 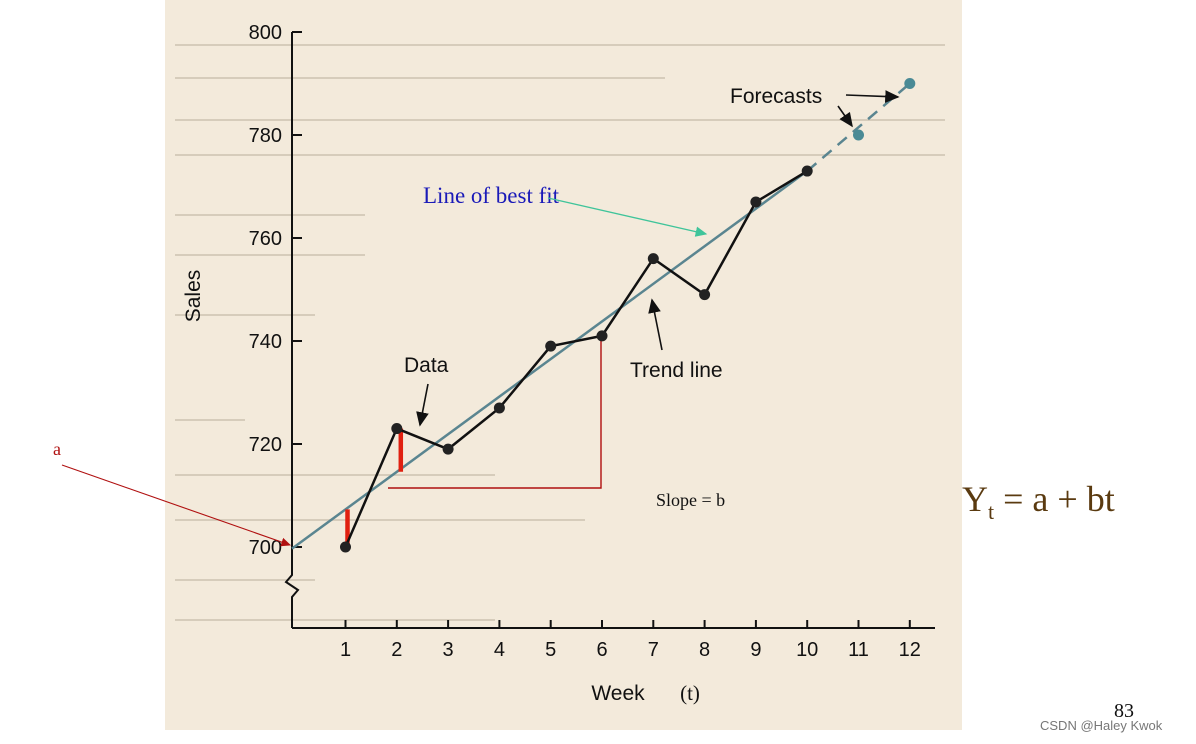 What do you see at coordinates (690, 693) in the screenshot?
I see `x-axis-label-suffix: (t)` at bounding box center [690, 693].